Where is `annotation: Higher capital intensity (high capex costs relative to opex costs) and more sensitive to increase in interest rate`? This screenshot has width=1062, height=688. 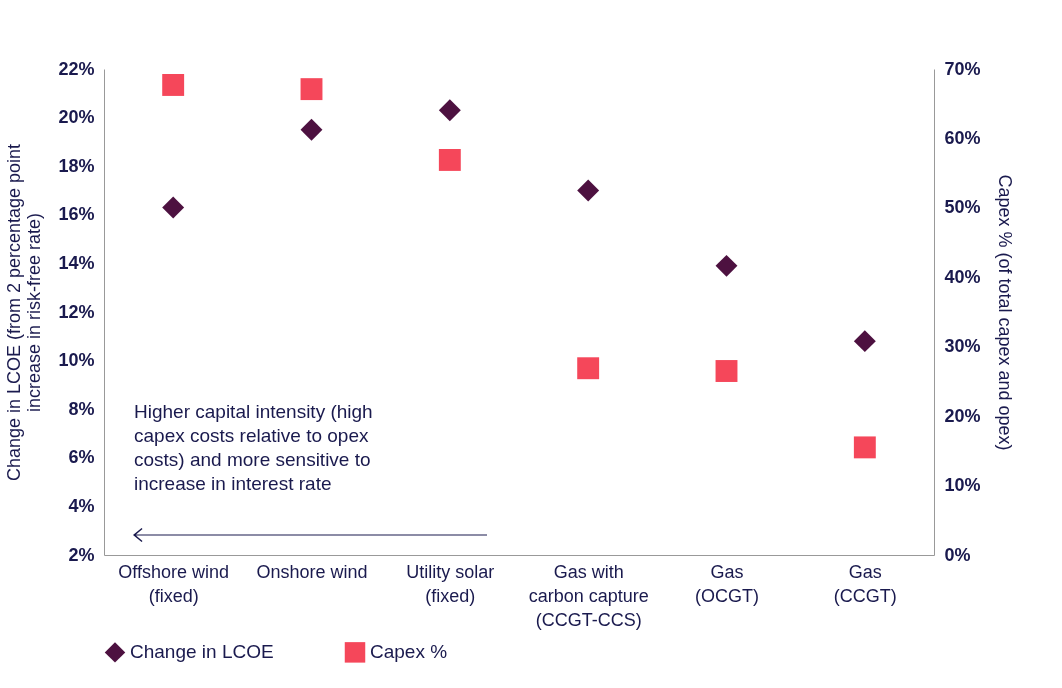 annotation: Higher capital intensity (high capex costs relative to opex costs) and more sensitive to increase in interest rate is located at coordinates (253, 447).